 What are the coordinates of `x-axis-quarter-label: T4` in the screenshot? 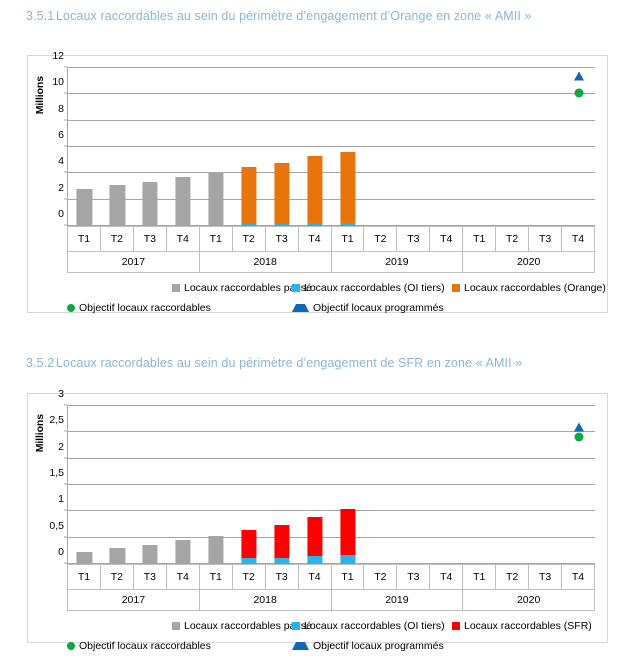 It's located at (315, 577).